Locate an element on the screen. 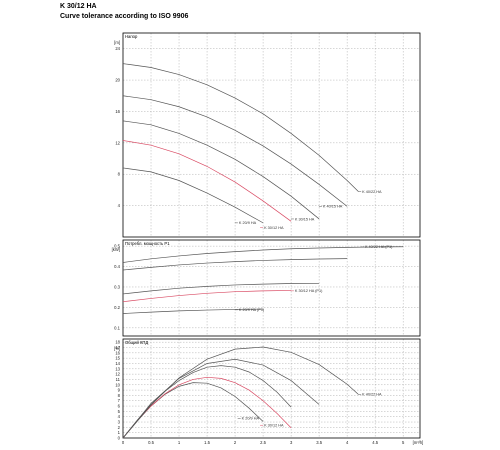 This screenshot has height=450, width=500. power-ytick-label: 0.4 is located at coordinates (117, 266).